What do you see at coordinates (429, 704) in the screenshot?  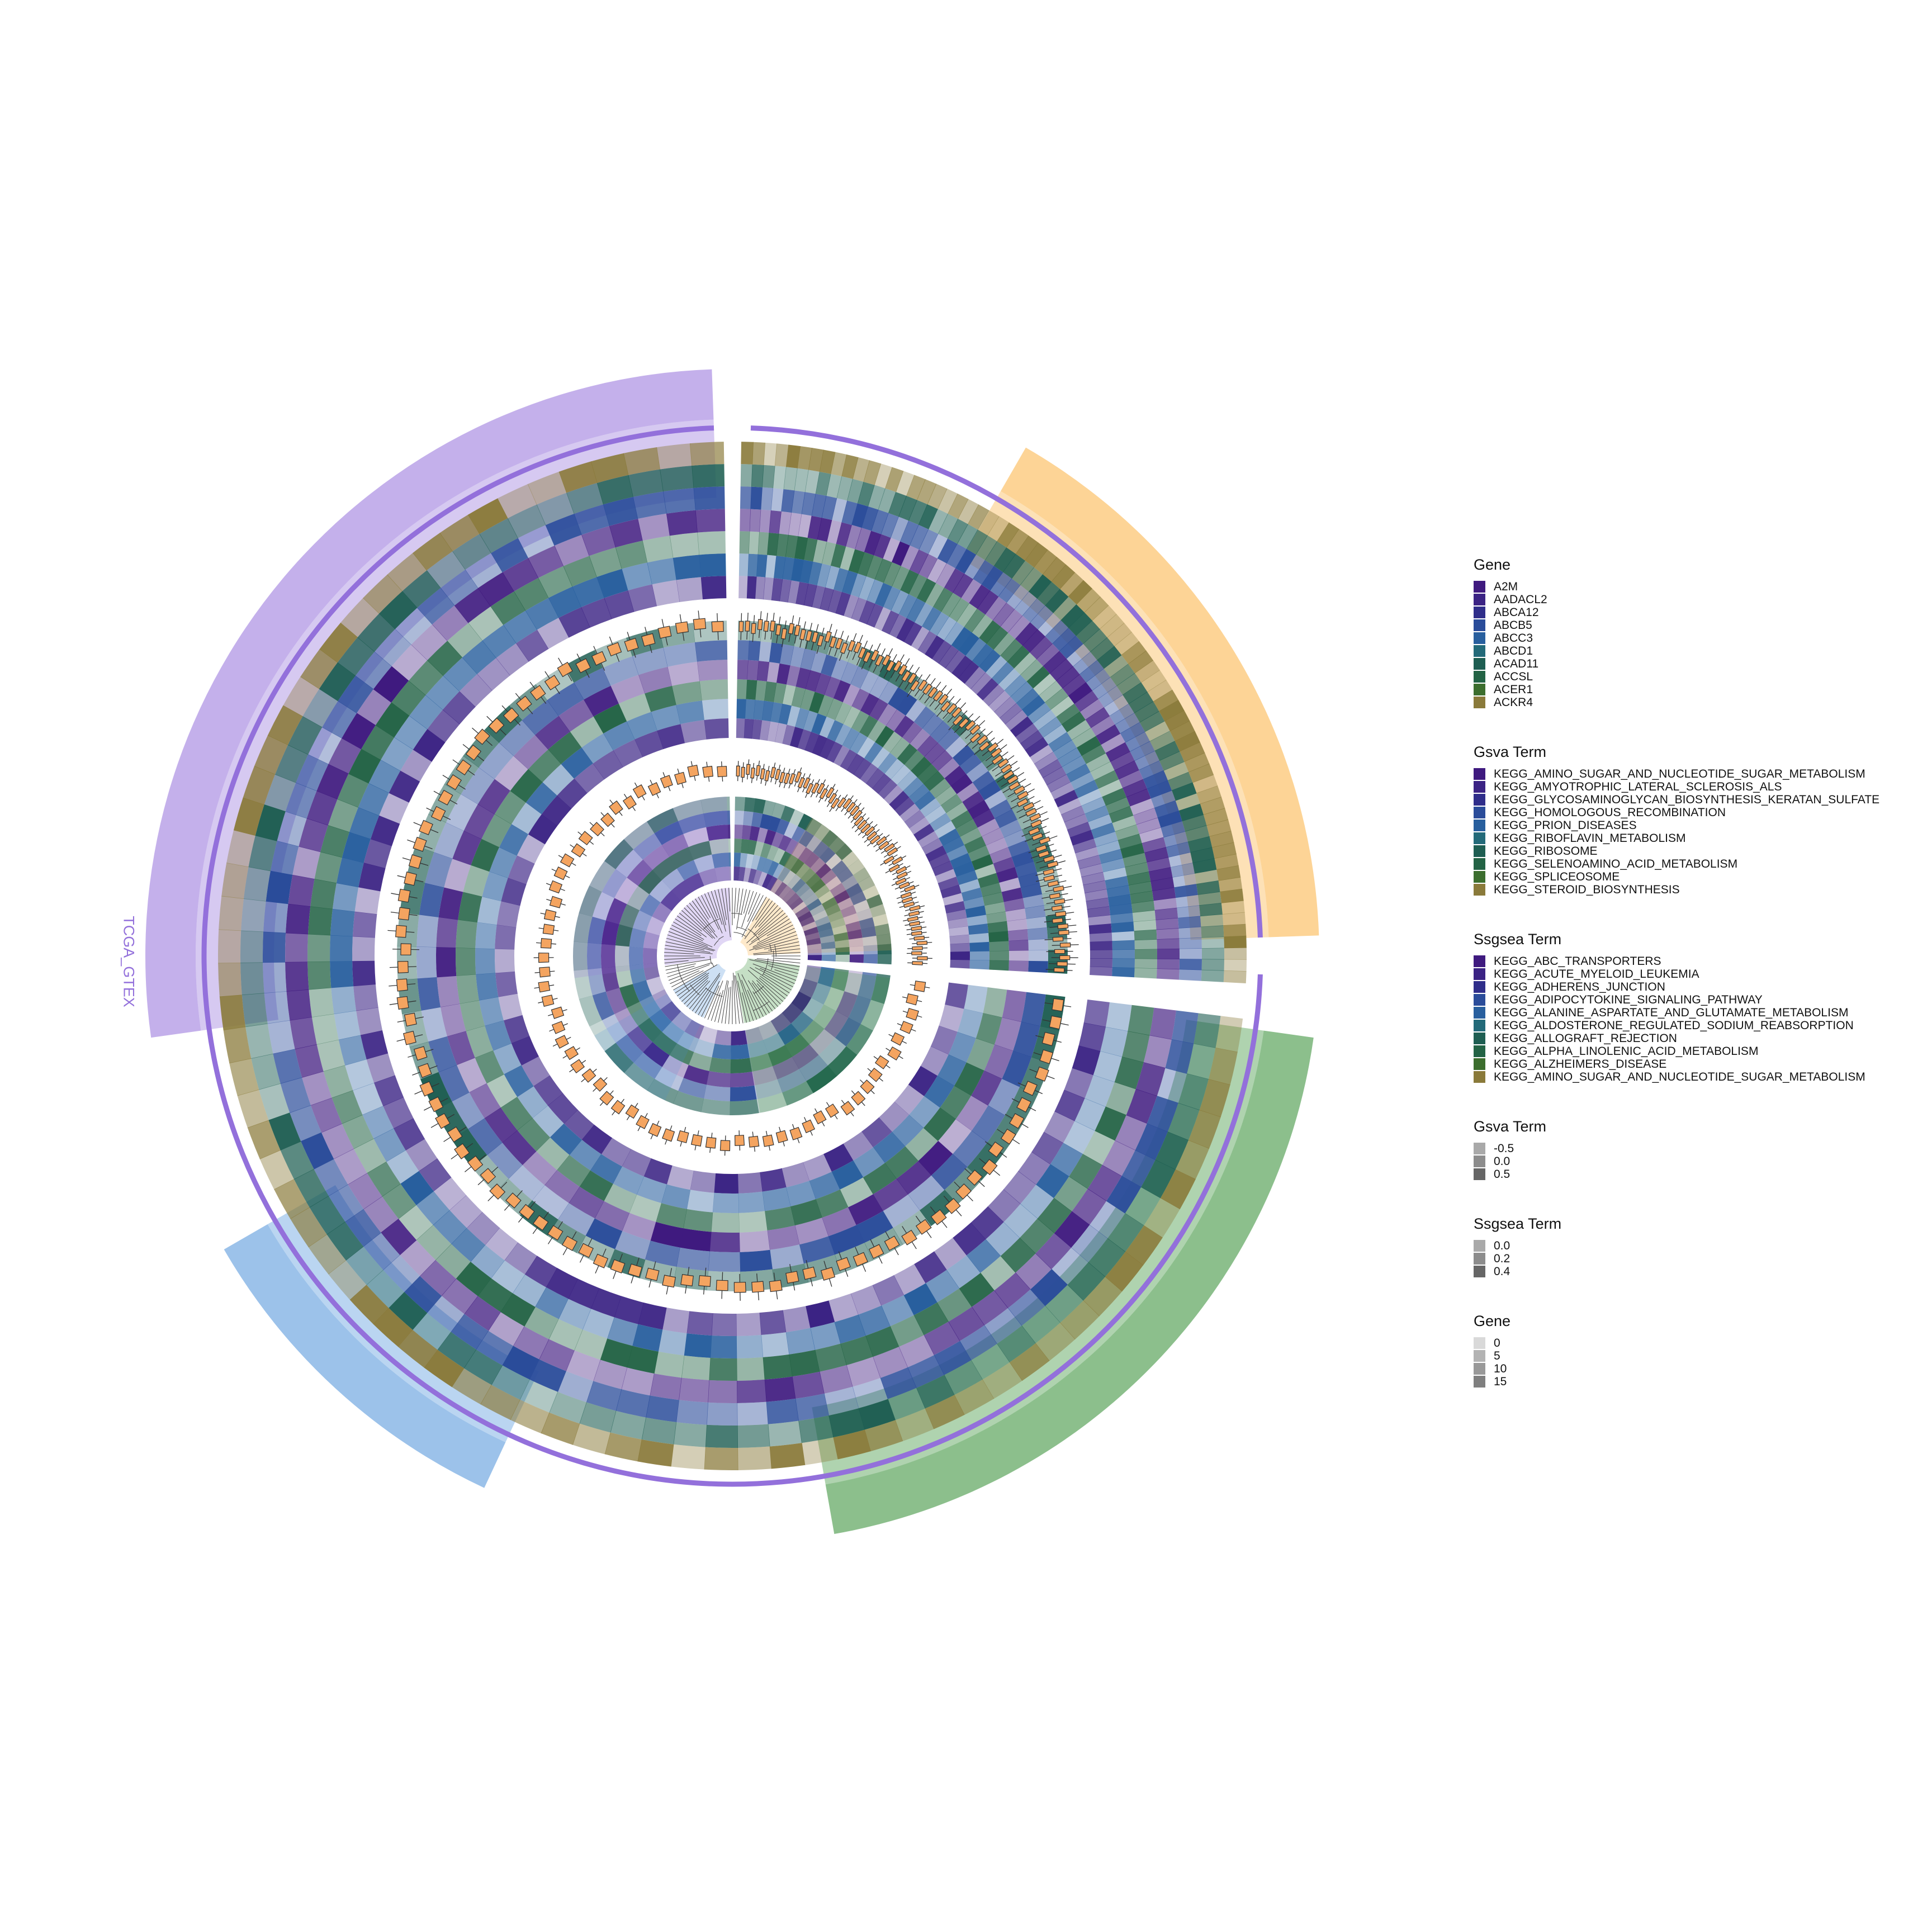 I see `group-highlight-outer` at bounding box center [429, 704].